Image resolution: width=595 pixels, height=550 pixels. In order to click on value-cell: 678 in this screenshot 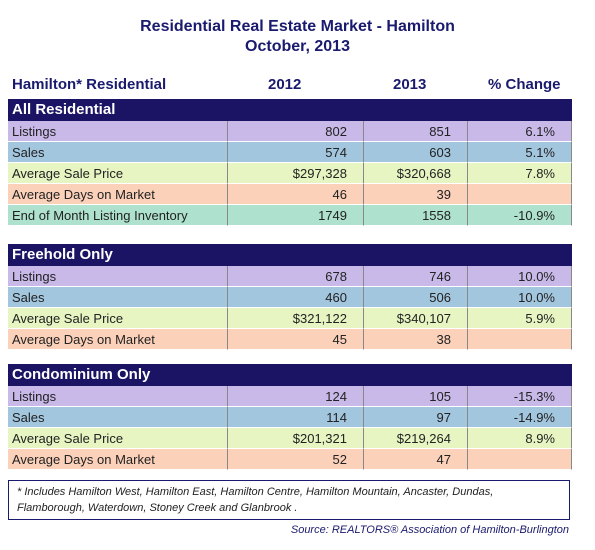, I will do `click(296, 276)`.